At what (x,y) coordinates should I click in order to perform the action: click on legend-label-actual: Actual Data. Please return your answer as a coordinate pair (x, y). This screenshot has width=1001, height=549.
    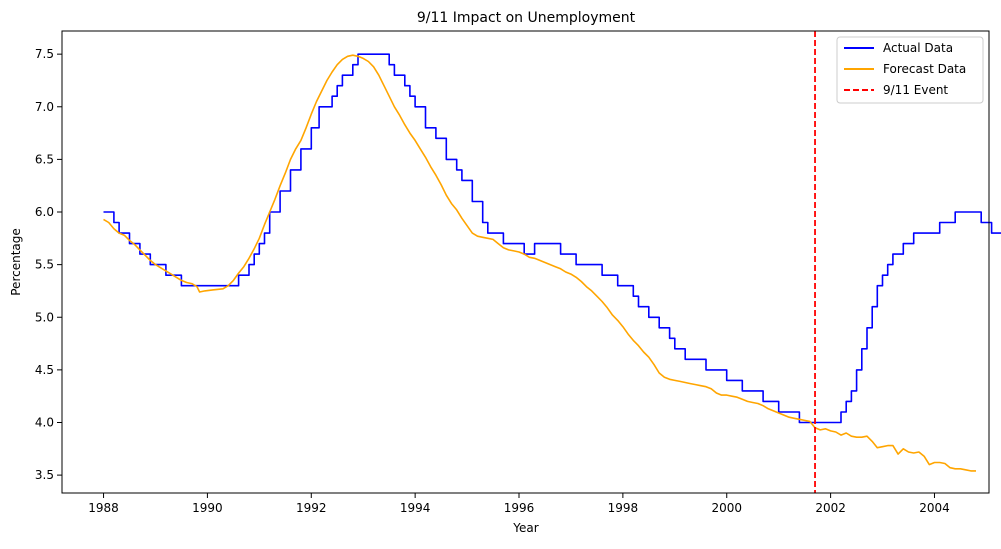
    Looking at the image, I should click on (918, 48).